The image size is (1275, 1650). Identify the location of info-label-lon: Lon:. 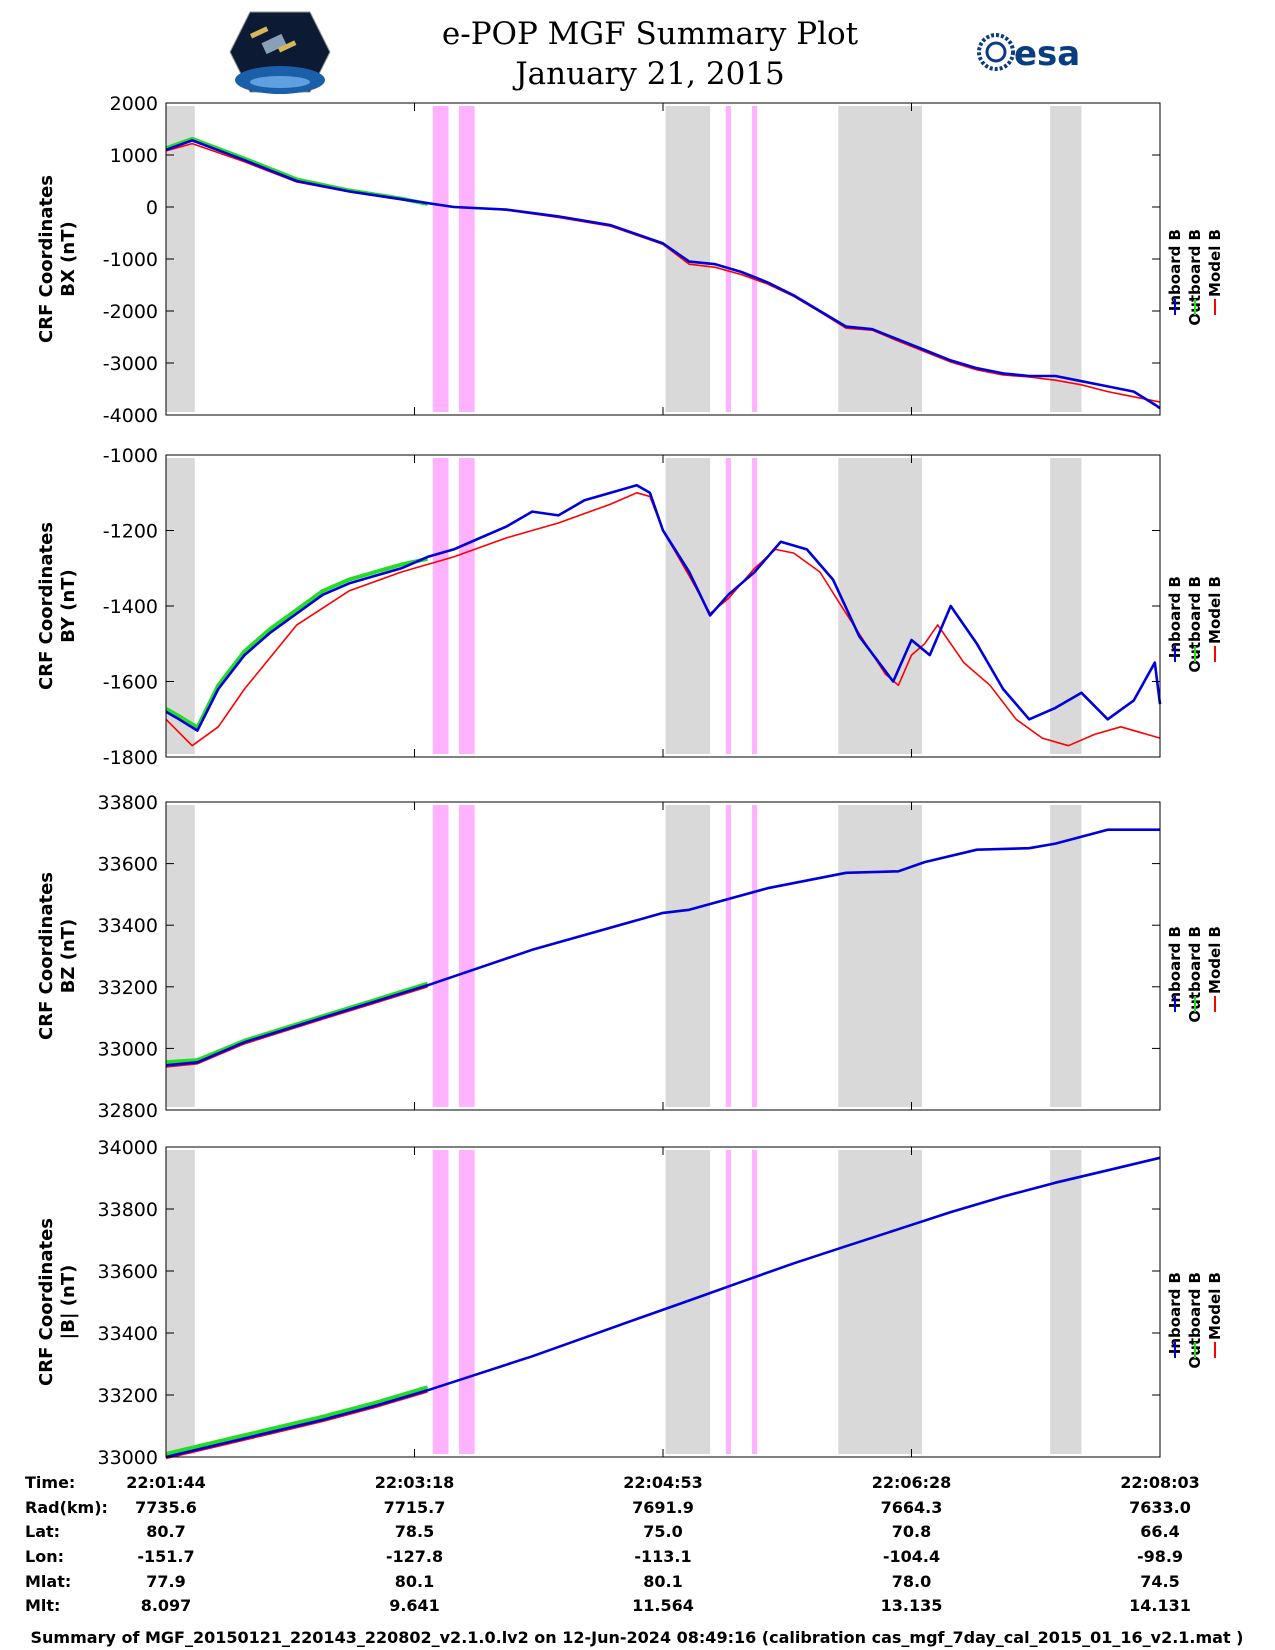
(44, 1556).